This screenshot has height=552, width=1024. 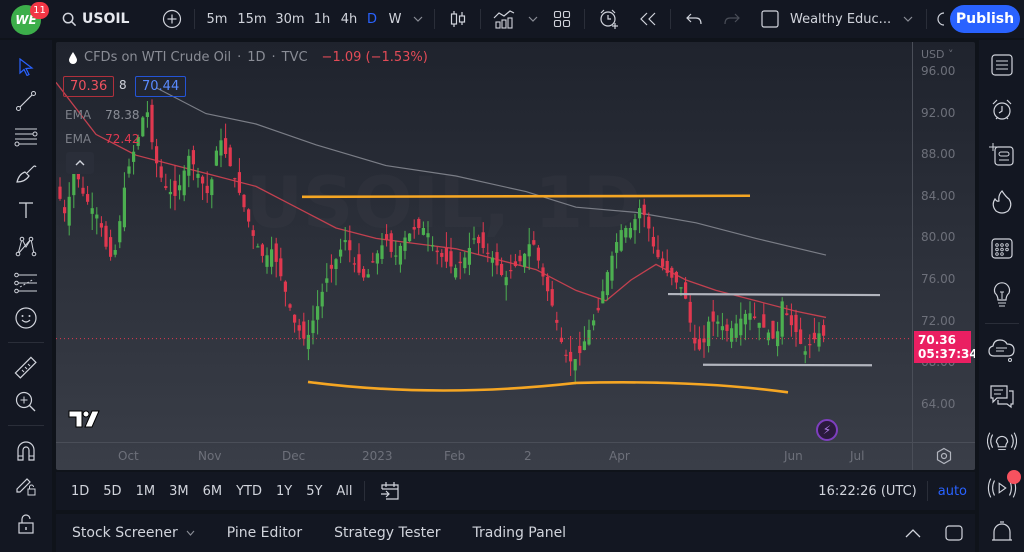 I want to click on calendar-arrow-icon, so click(x=389, y=491).